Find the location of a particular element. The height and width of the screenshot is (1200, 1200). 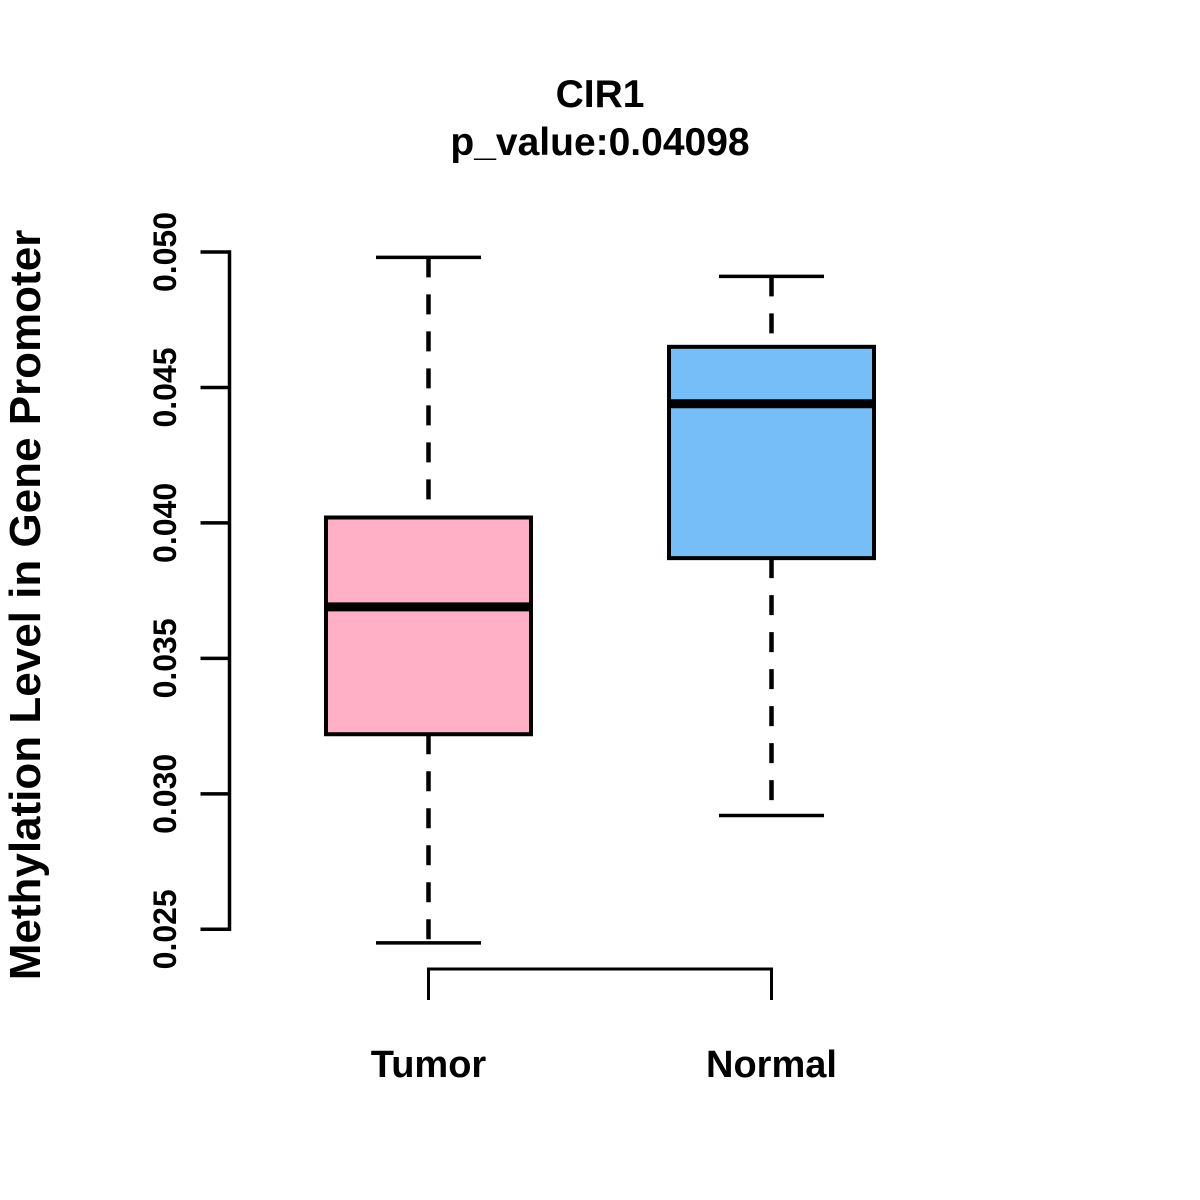

tumor-iqr-box is located at coordinates (428, 626).